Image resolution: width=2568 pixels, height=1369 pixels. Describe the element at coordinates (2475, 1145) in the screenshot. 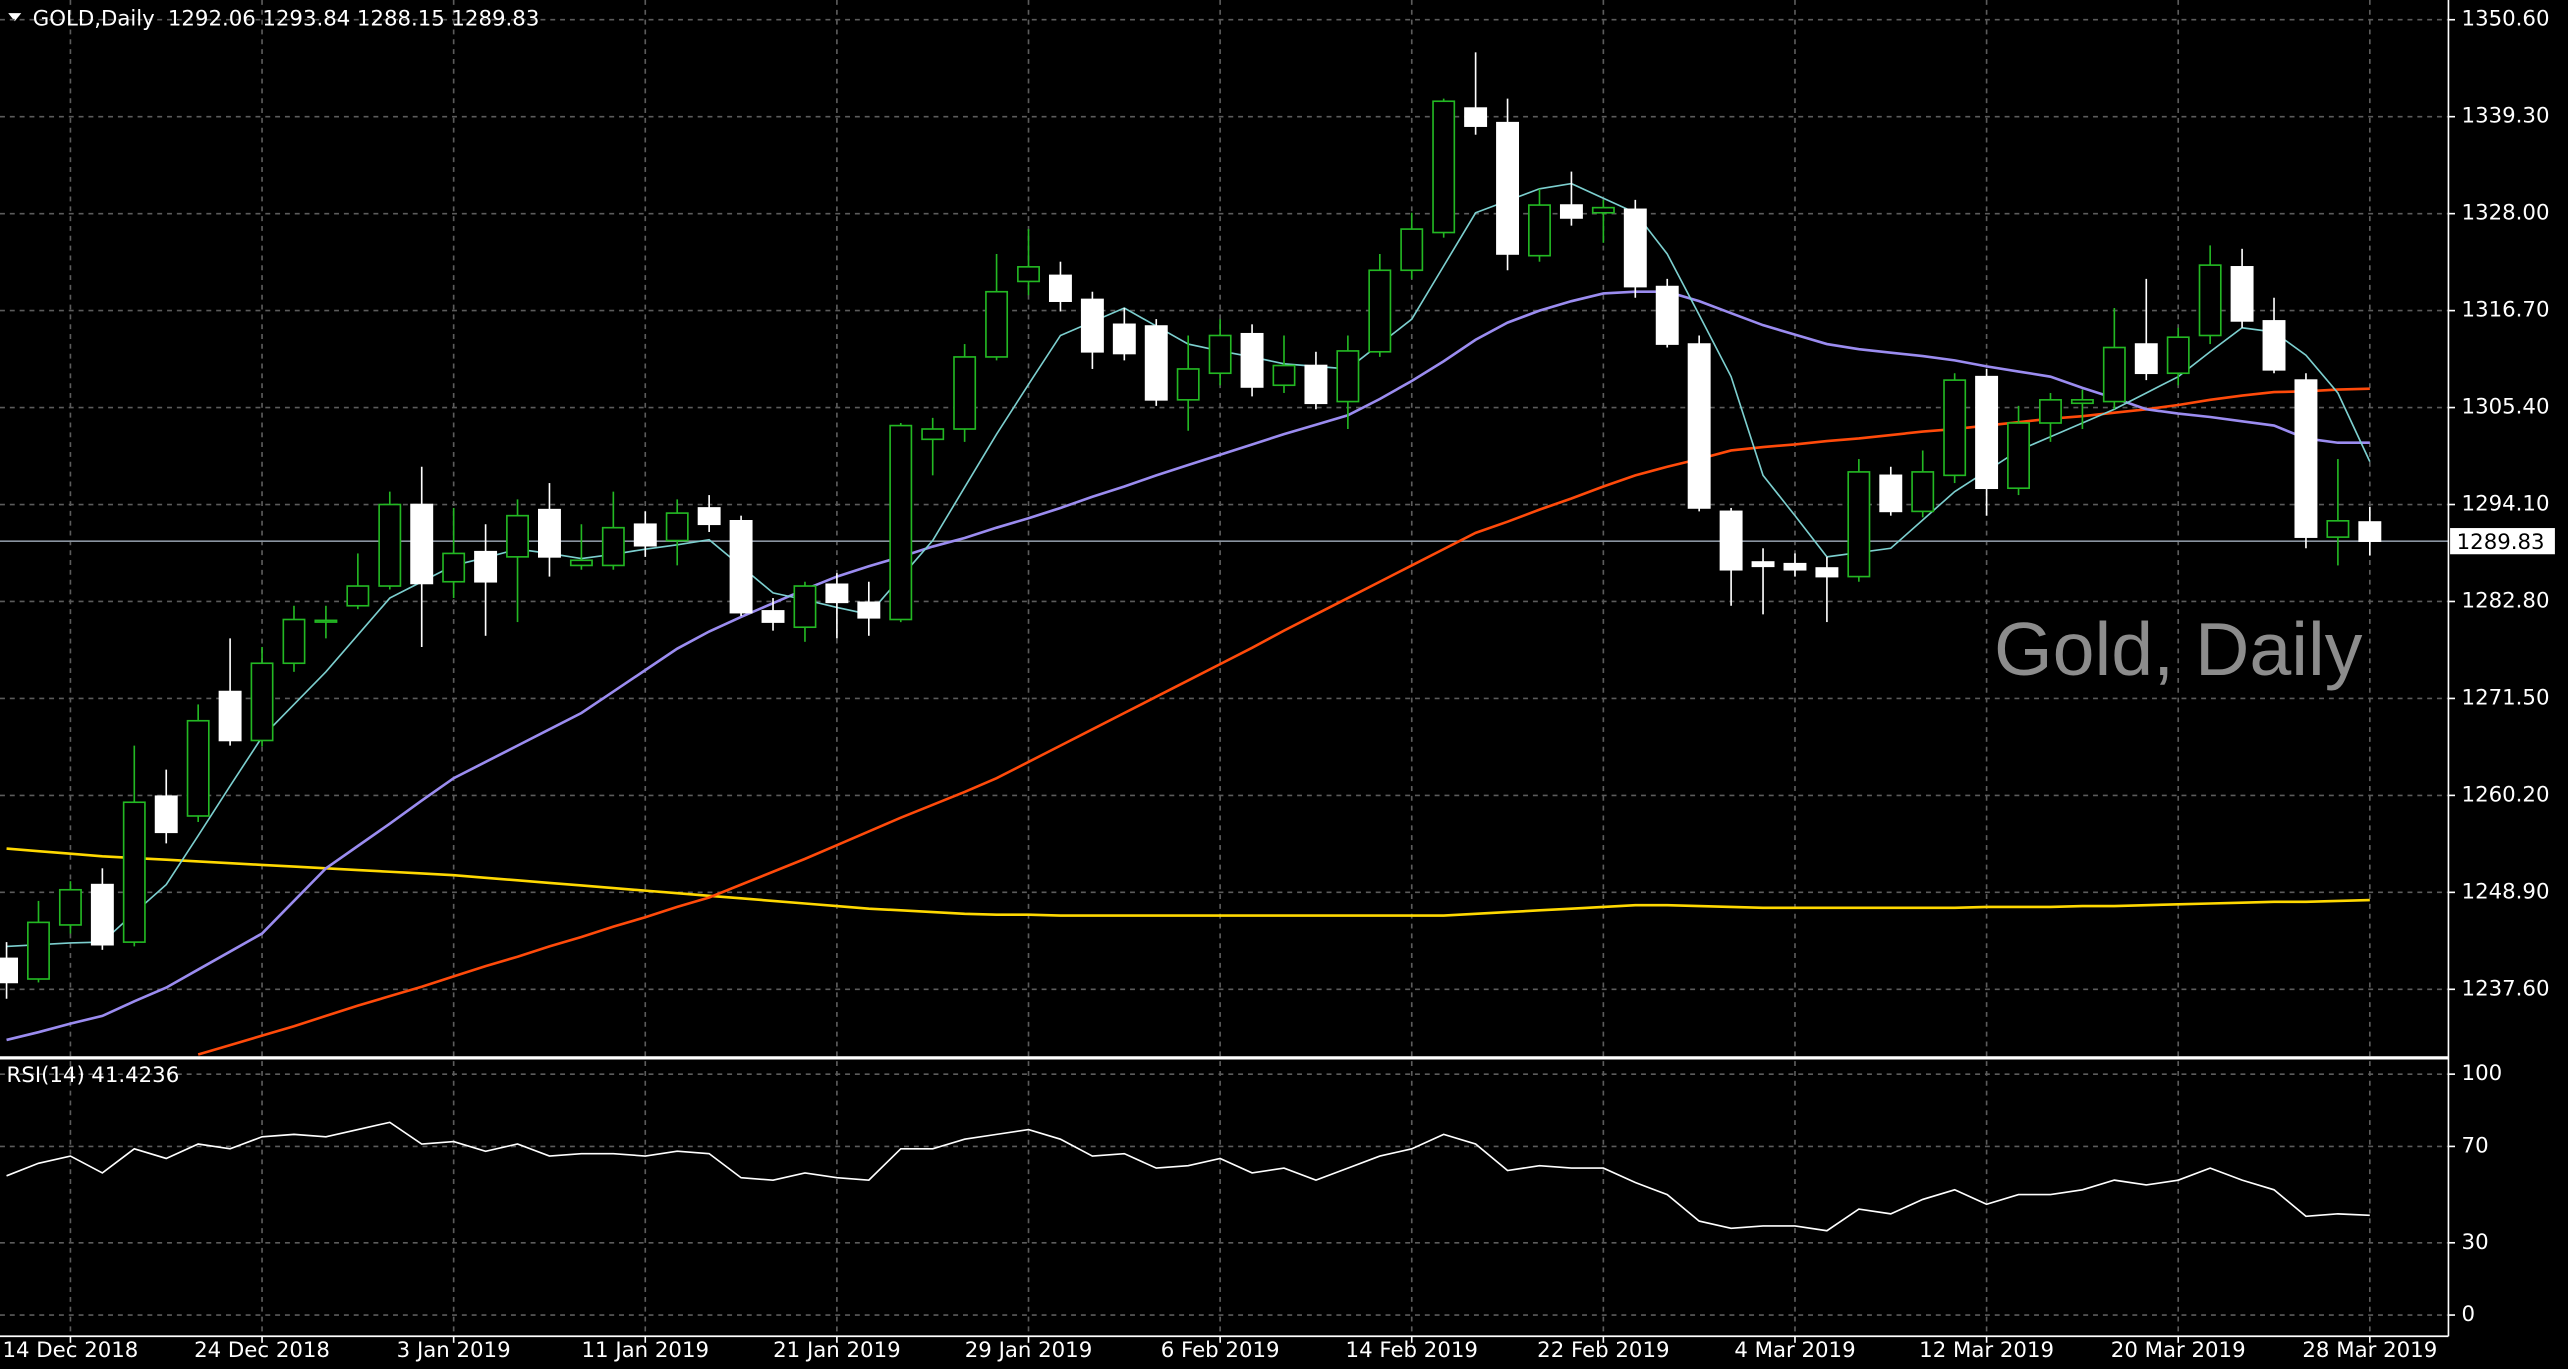

I see `y-tick-label: 70` at that location.